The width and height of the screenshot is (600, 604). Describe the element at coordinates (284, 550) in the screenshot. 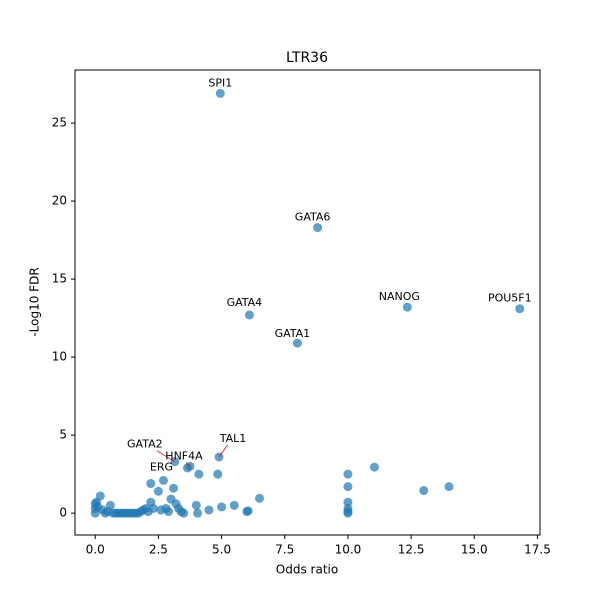

I see `x-tick-label: 7.5` at that location.